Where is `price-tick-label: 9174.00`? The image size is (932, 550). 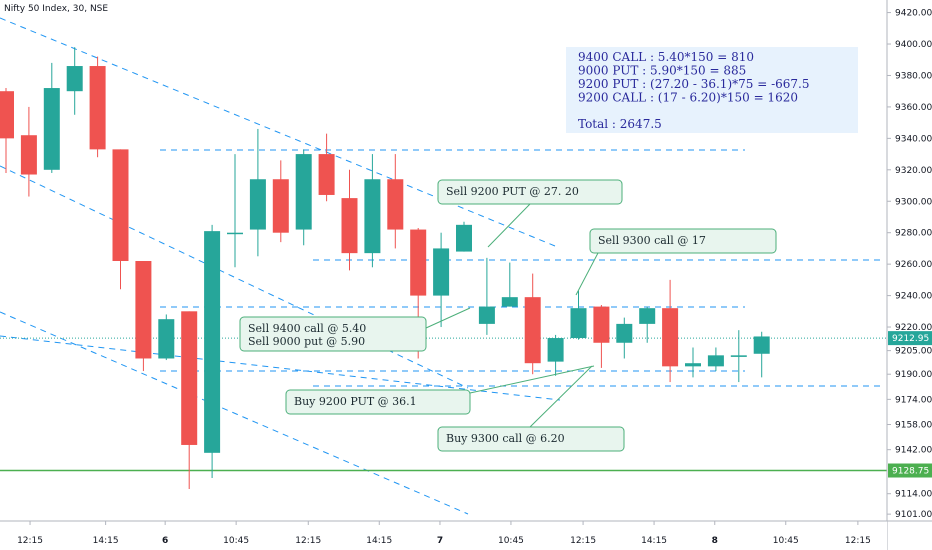
price-tick-label: 9174.00 is located at coordinates (913, 400).